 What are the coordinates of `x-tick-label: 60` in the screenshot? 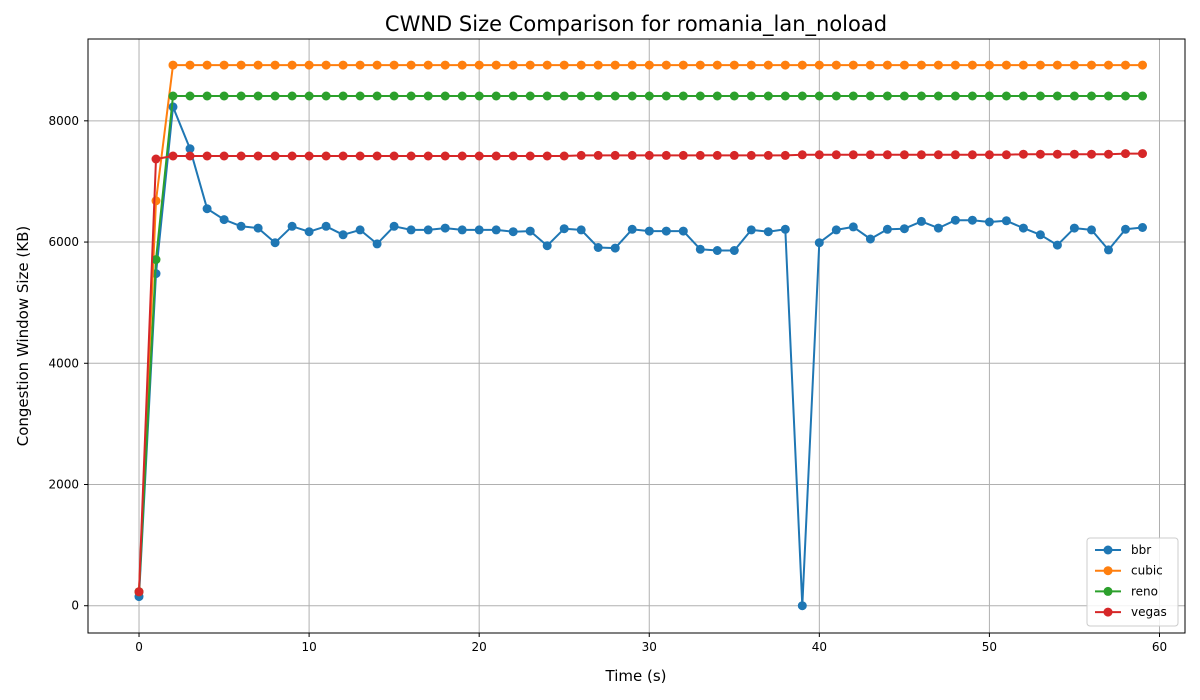 It's located at (1159, 647).